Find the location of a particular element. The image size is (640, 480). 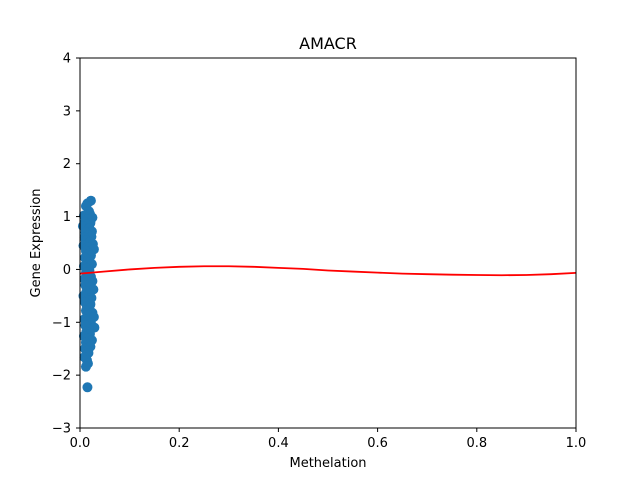

x-tick-label: 1.0 is located at coordinates (576, 443).